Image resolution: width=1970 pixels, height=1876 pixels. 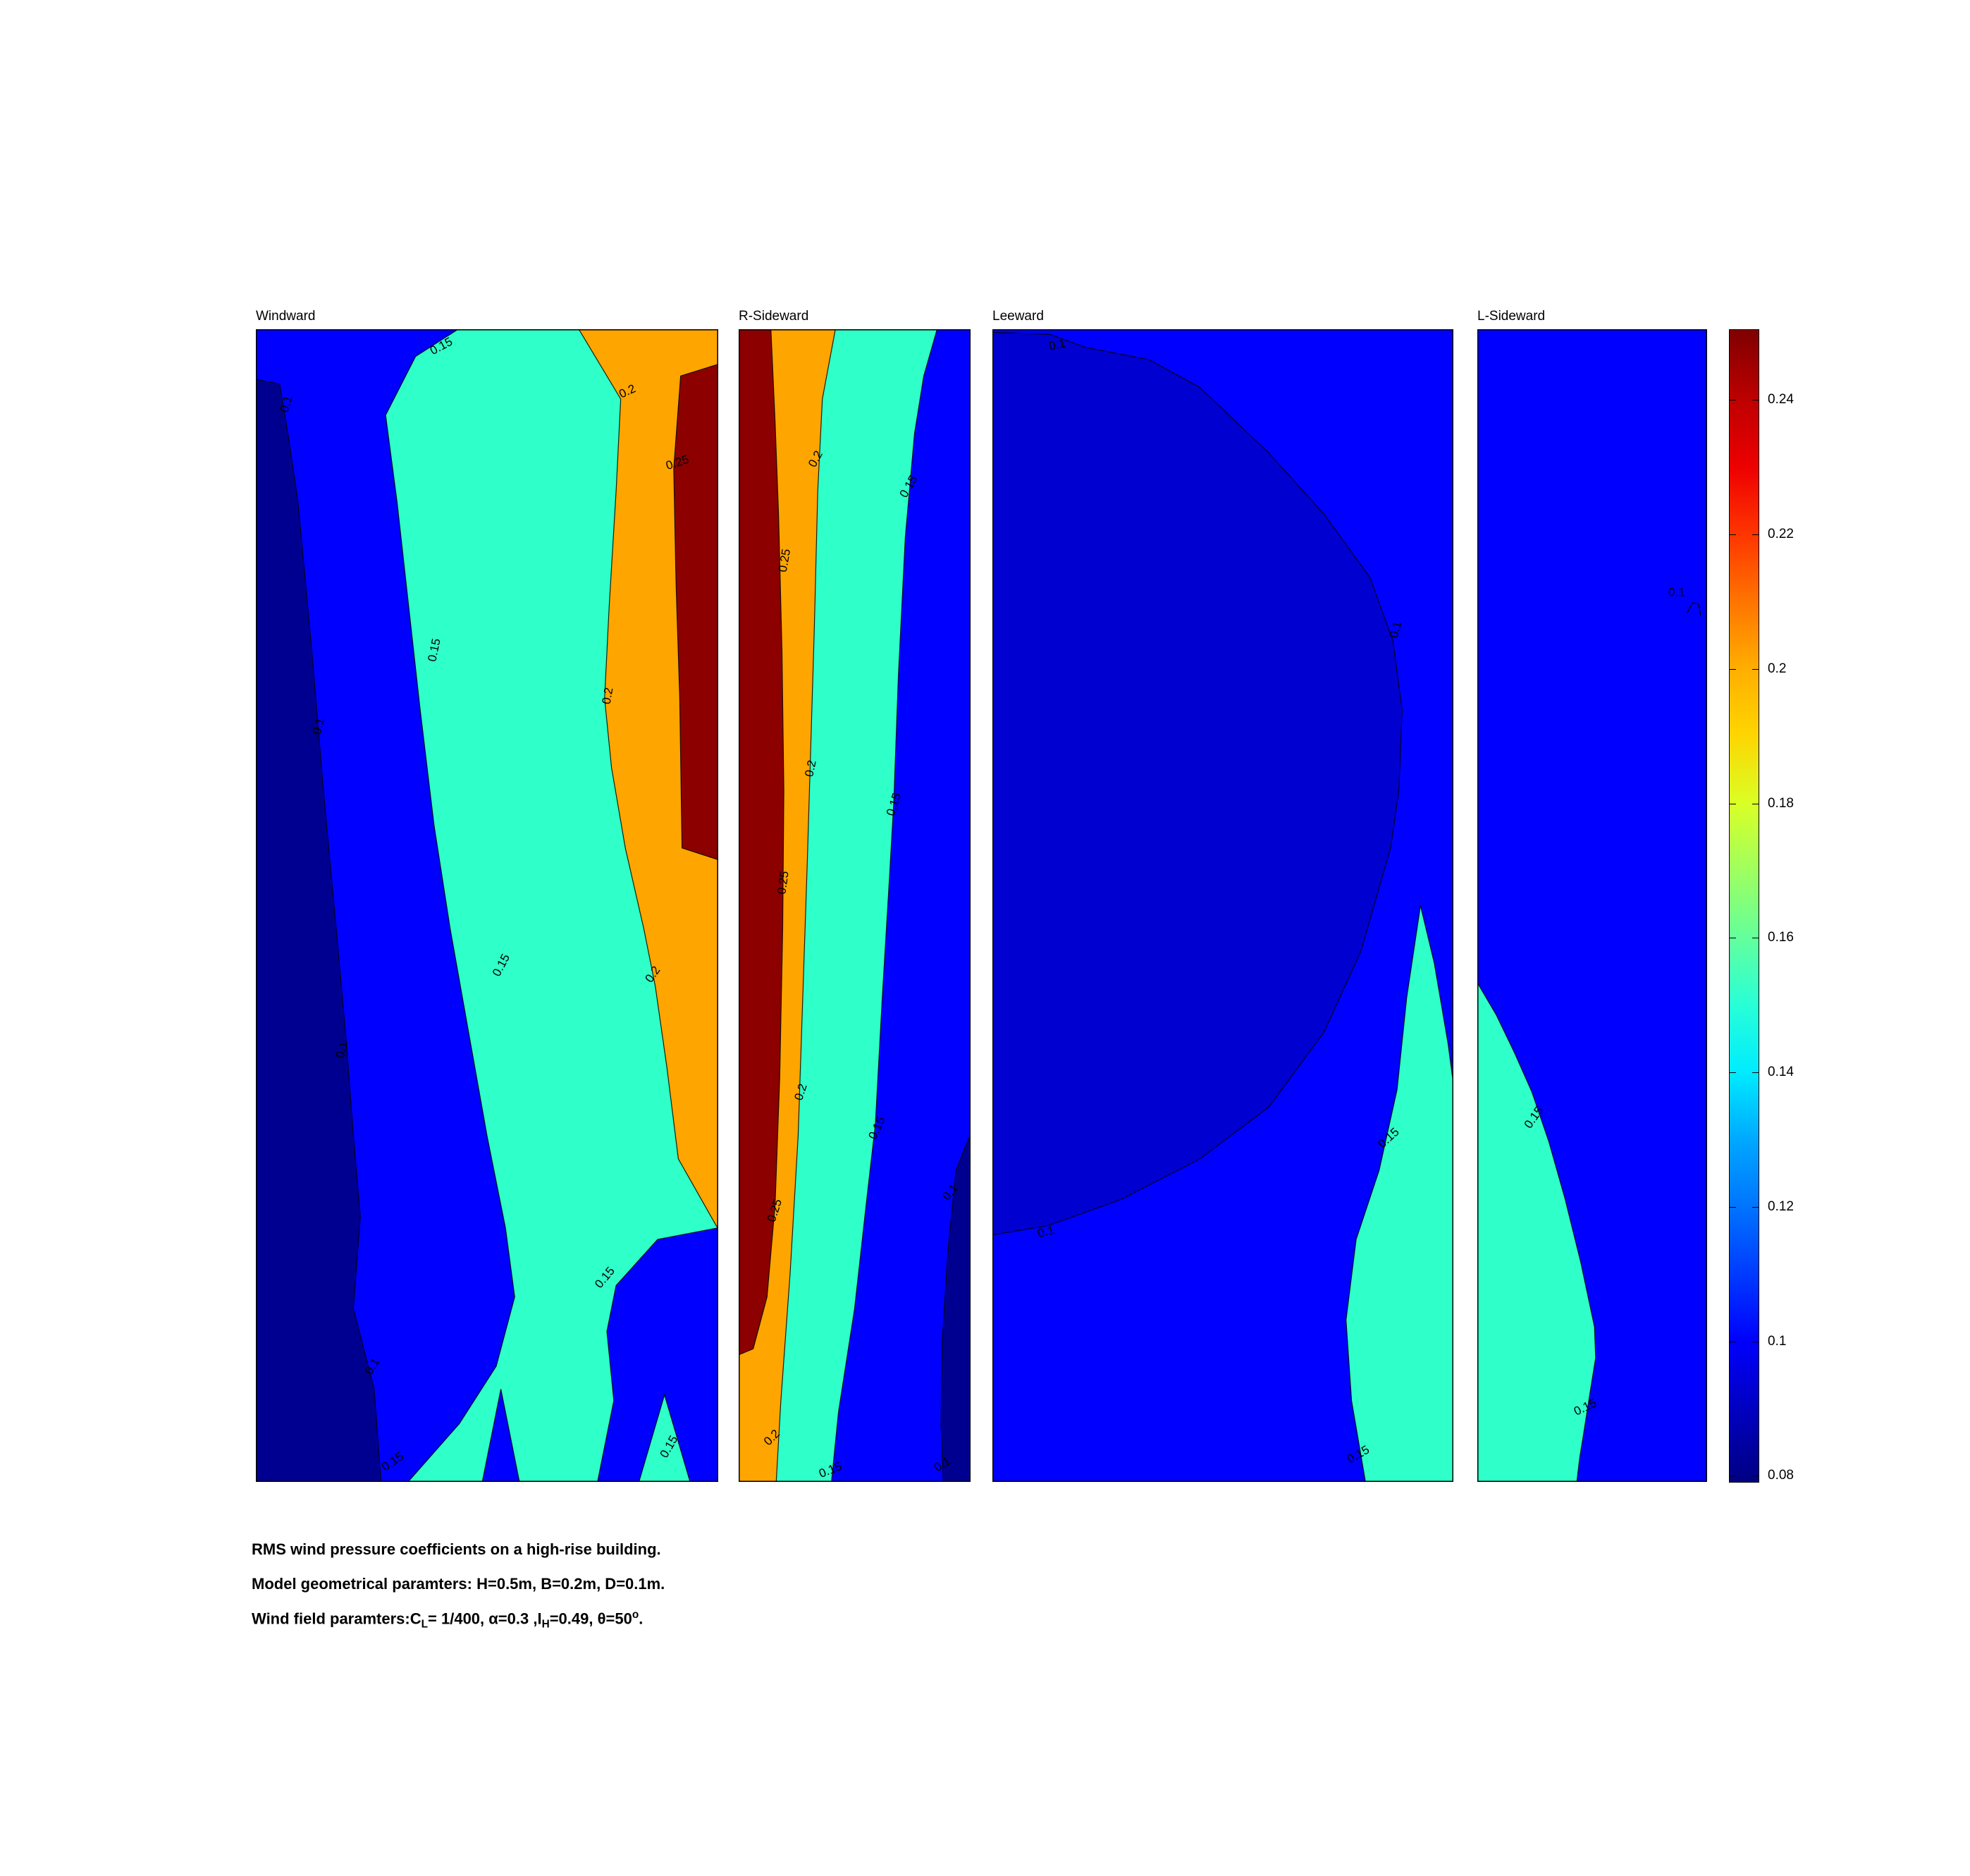 I want to click on panel-title-windward: Windward, so click(x=286, y=316).